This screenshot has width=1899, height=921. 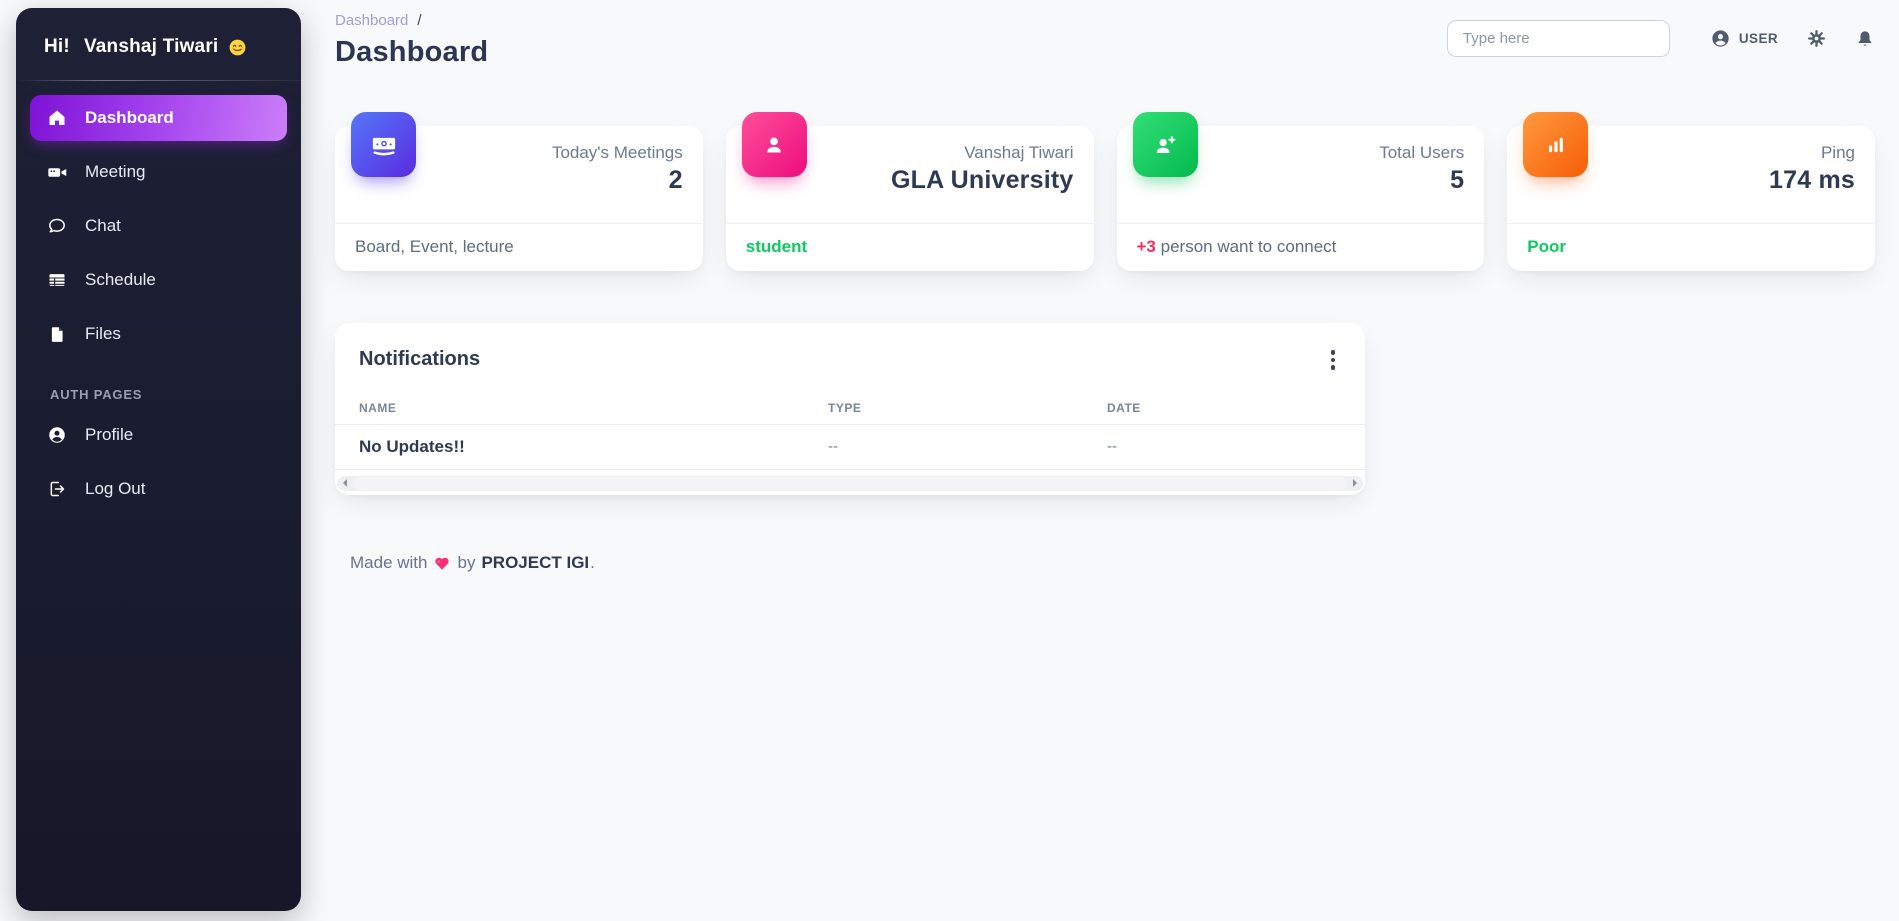 What do you see at coordinates (1816, 38) in the screenshot?
I see `gear-icon` at bounding box center [1816, 38].